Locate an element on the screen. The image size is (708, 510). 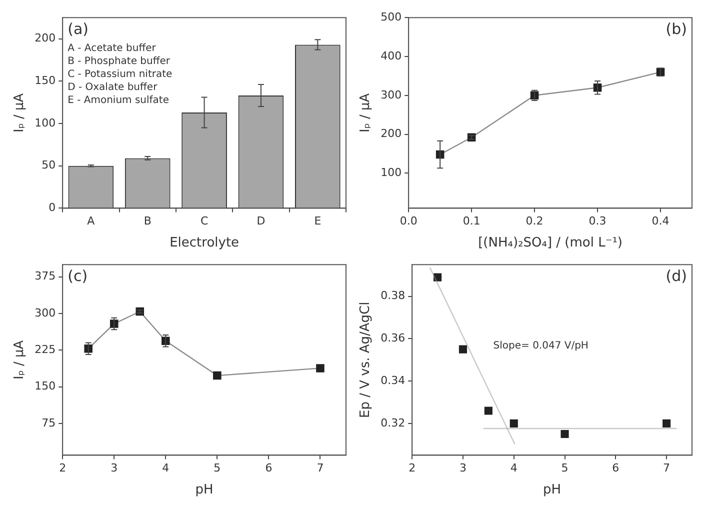
annotation: D - Oxalate buffer is located at coordinates (113, 88).